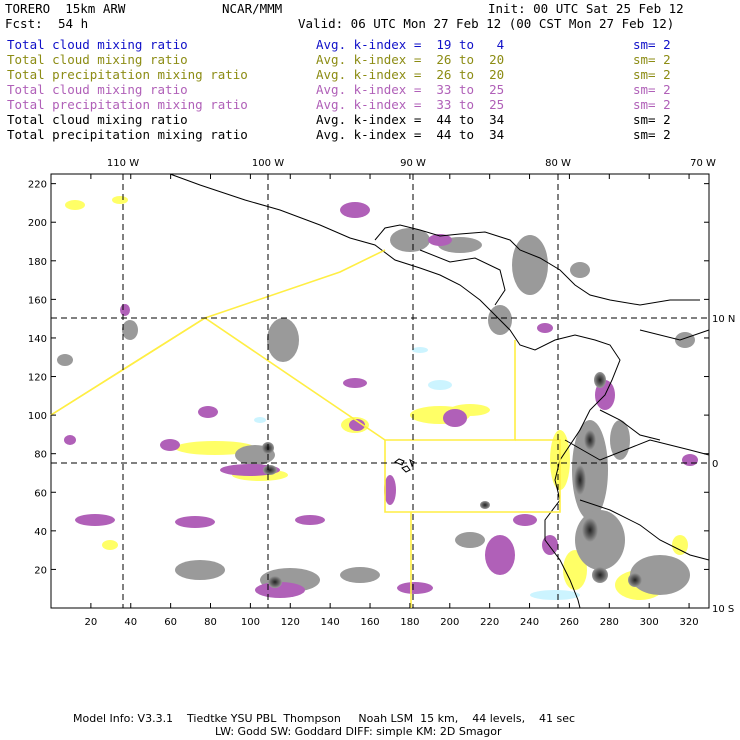 The height and width of the screenshot is (740, 740). I want to click on legend-kindex: Avg. k-index = 19 to 4, so click(410, 44).